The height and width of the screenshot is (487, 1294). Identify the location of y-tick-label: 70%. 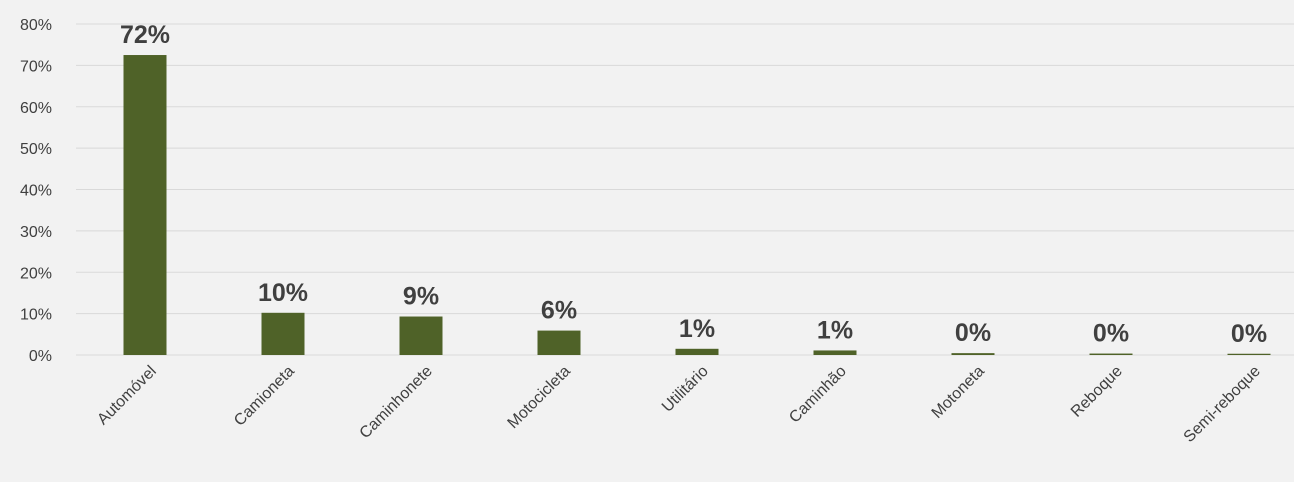
(36, 66).